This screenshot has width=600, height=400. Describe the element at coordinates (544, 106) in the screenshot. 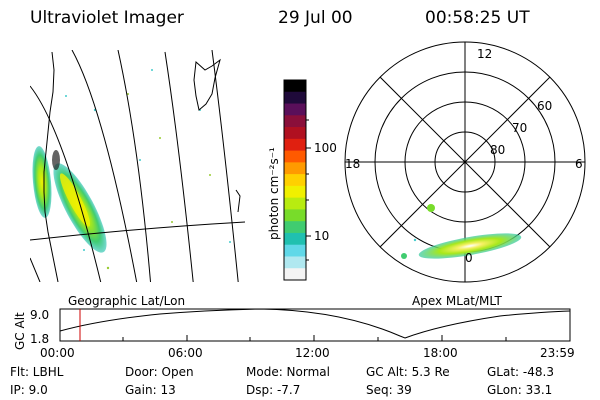

I see `lat-label-60: 60` at that location.